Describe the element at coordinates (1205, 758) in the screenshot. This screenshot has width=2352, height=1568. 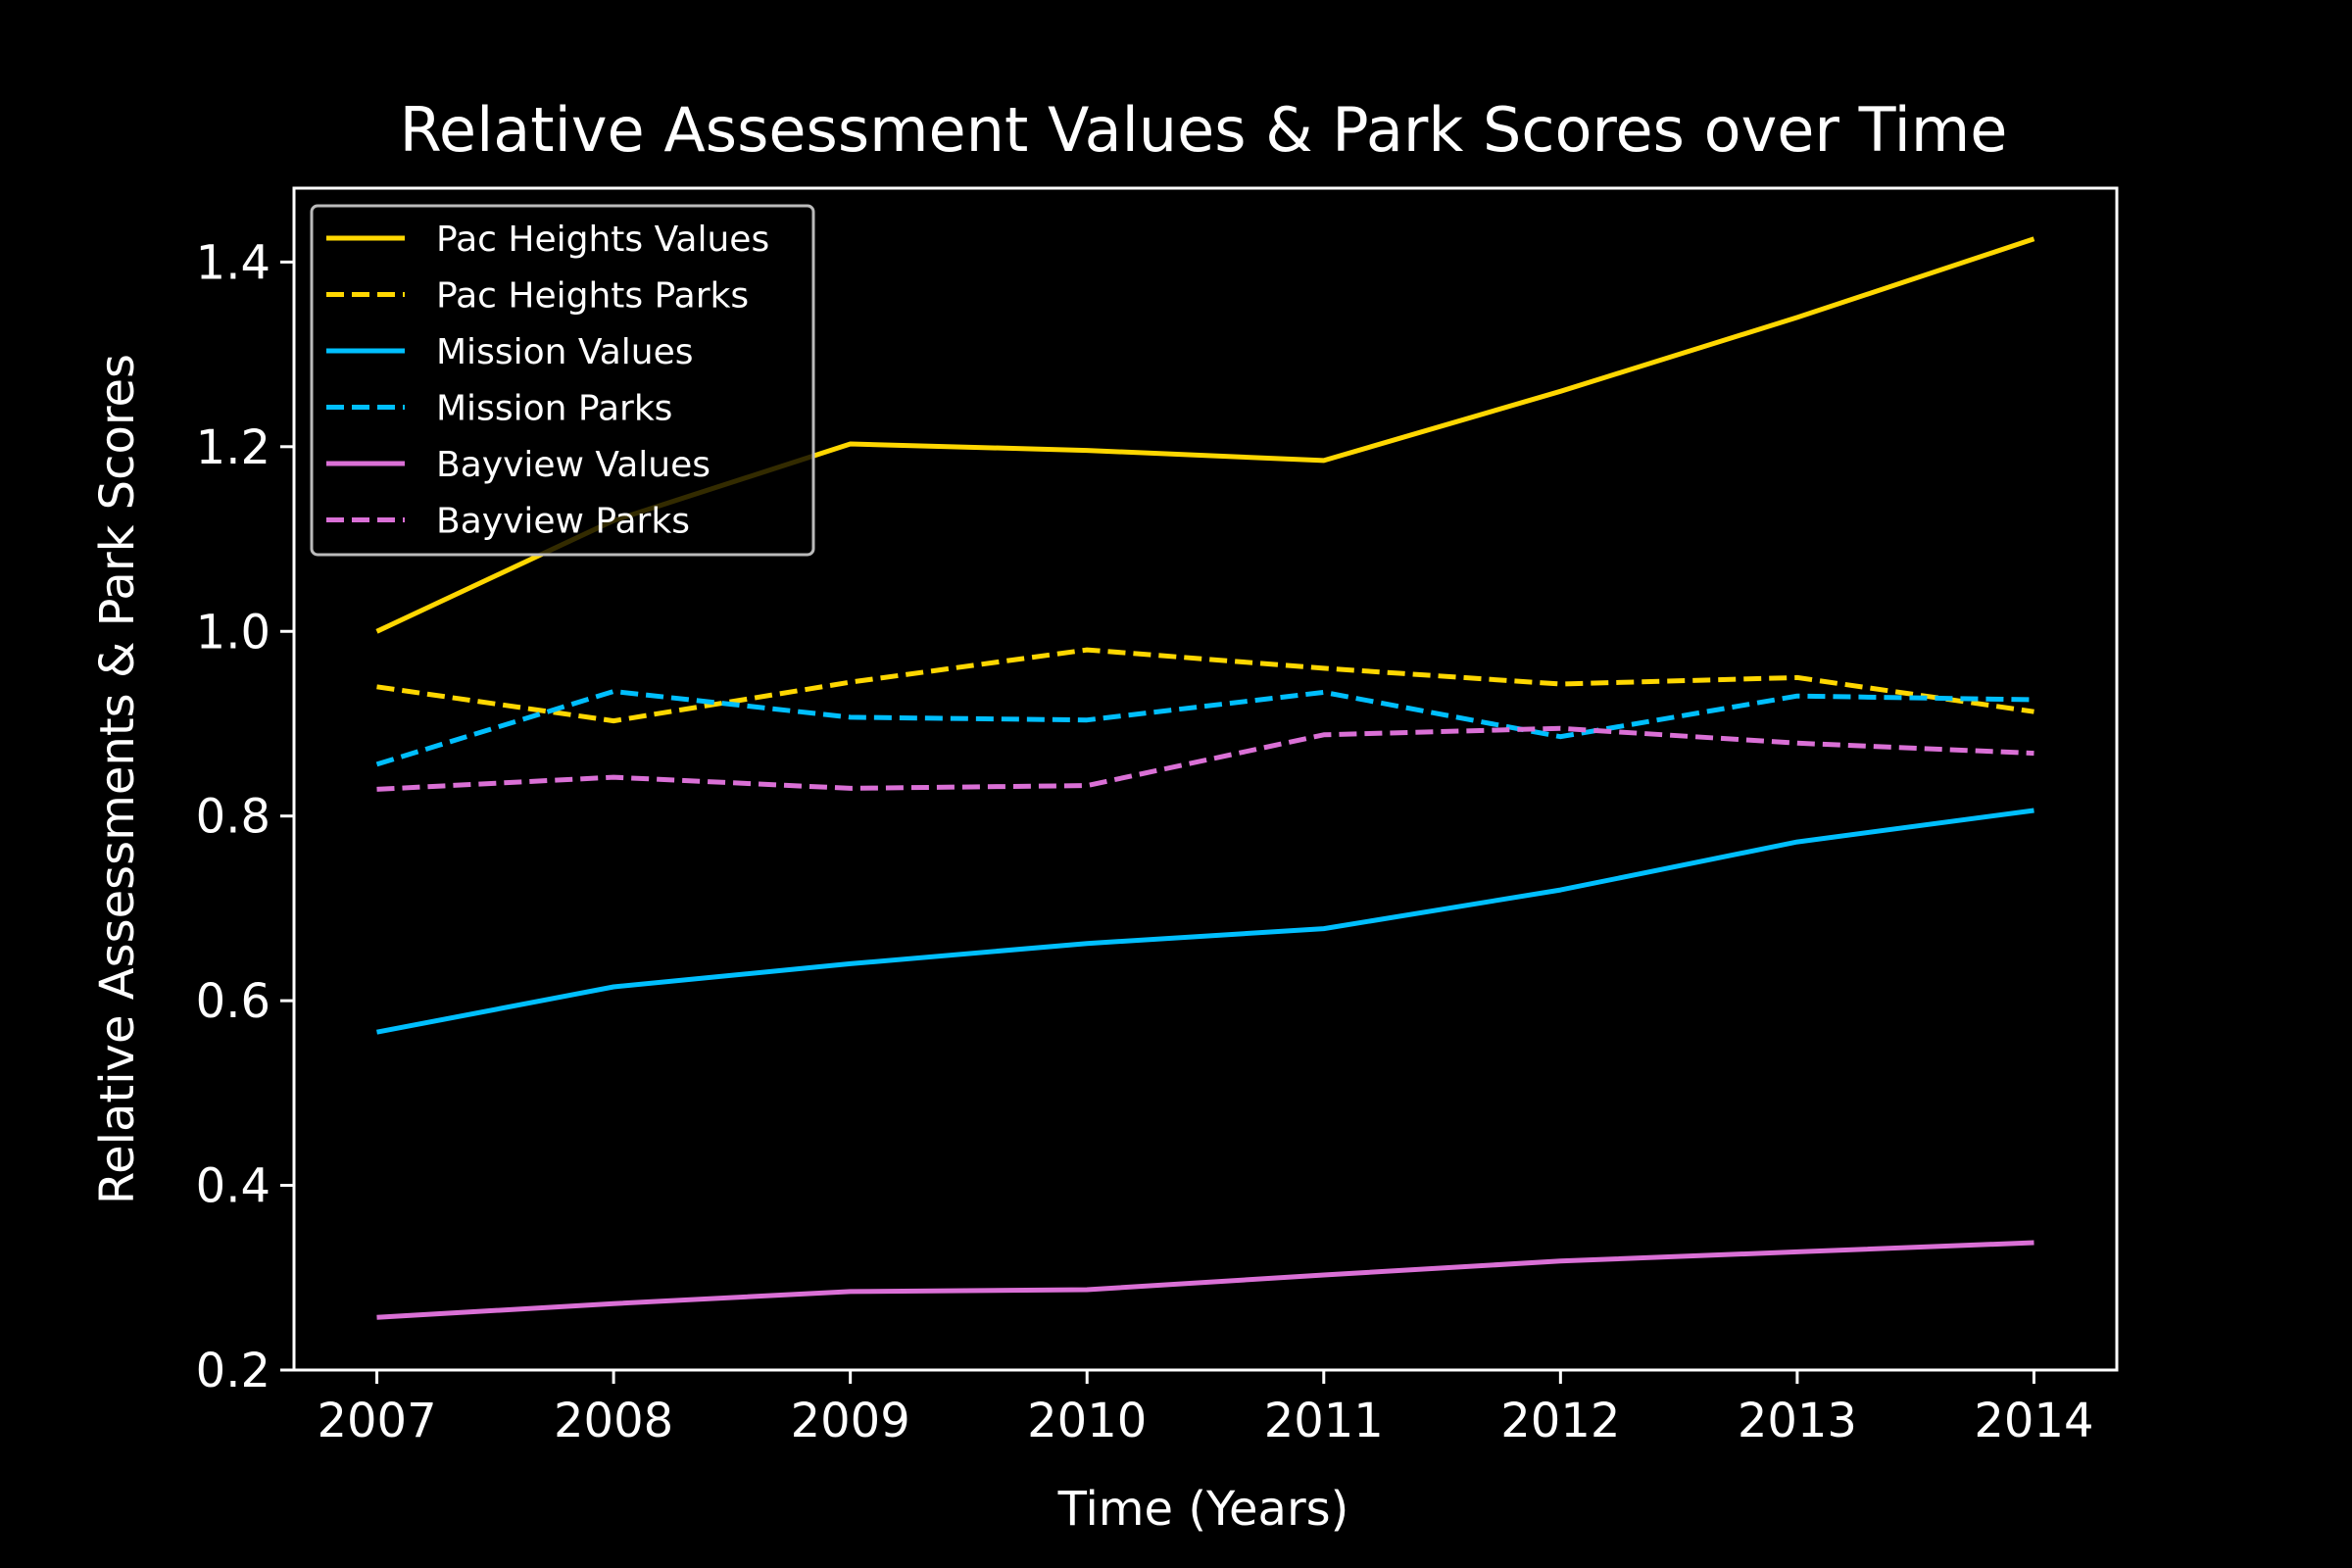
I see `series-line-bayview-parks` at that location.